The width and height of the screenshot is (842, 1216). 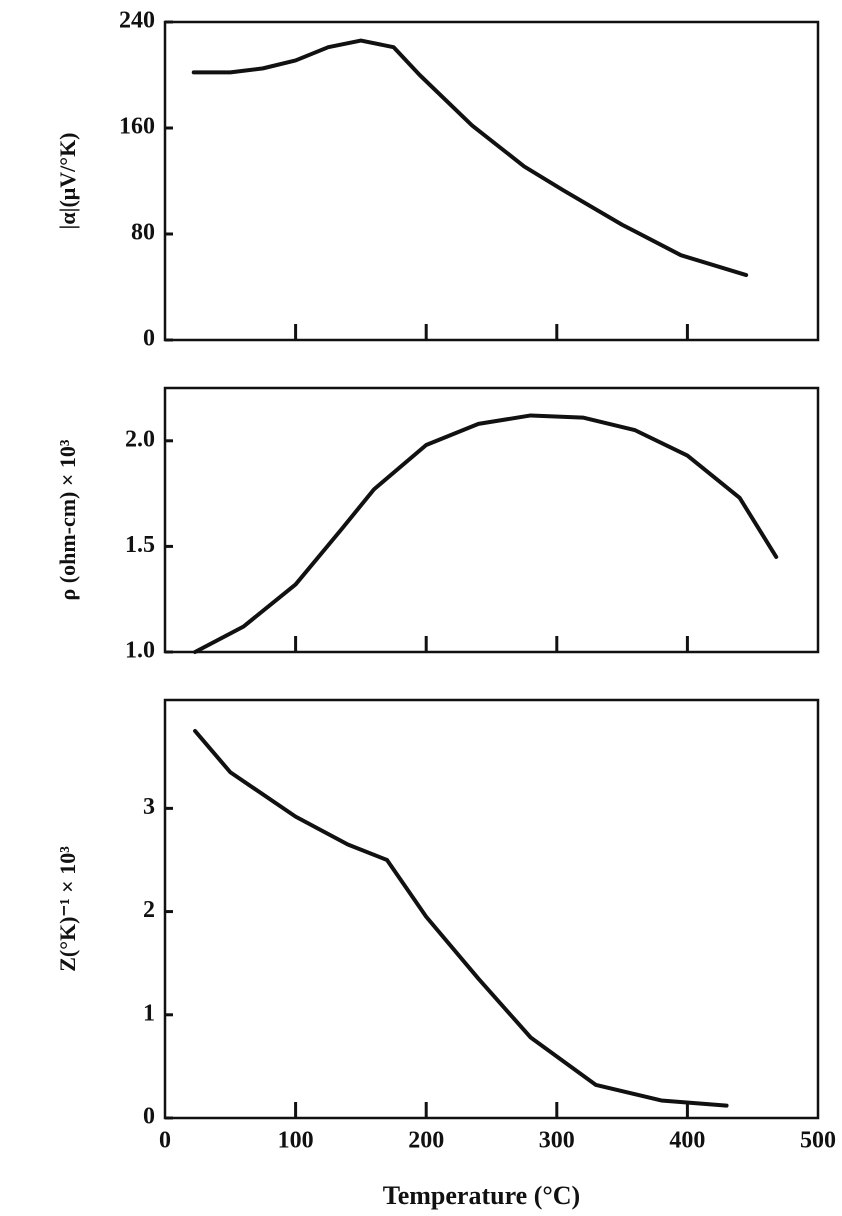 I want to click on y-axis-title: Z(°K)⁻¹ × 10³, so click(x=67, y=909).